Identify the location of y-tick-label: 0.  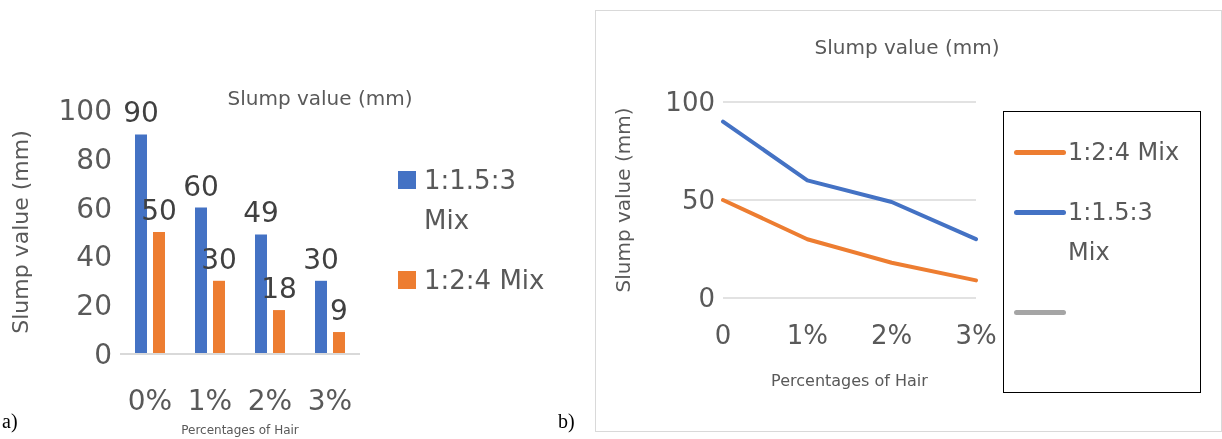
(706, 298).